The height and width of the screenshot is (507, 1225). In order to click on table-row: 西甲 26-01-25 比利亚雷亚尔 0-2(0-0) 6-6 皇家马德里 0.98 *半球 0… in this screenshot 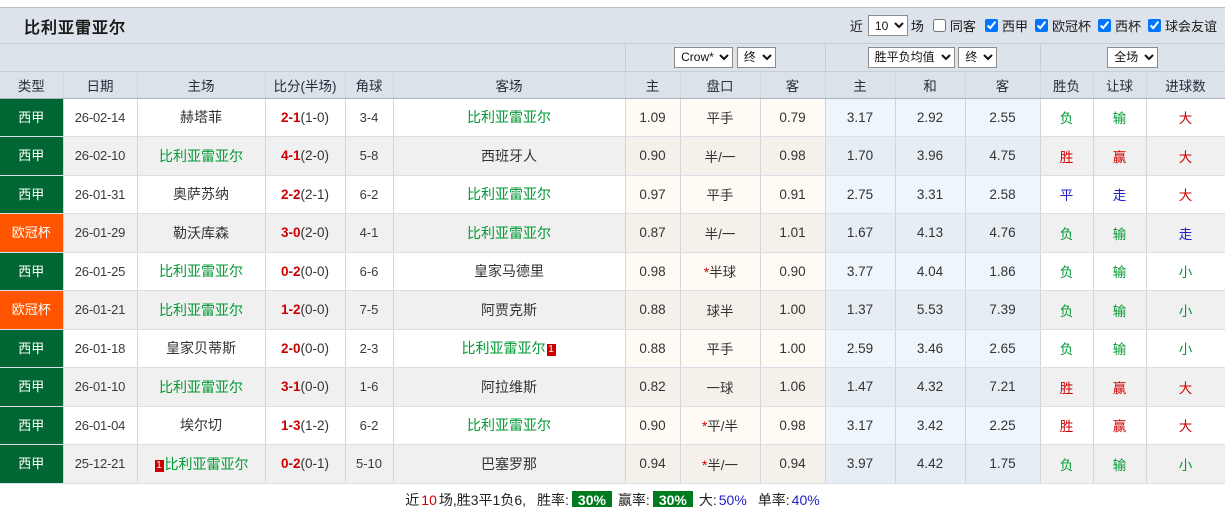, I will do `click(612, 271)`.